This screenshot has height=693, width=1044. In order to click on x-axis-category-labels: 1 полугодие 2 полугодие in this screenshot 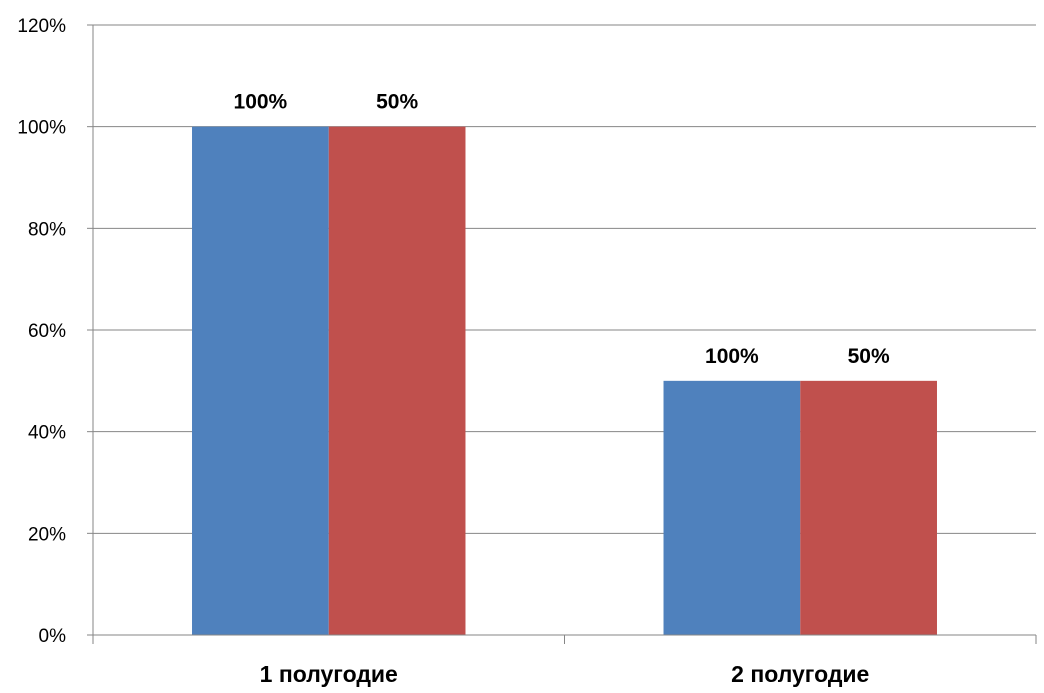, I will do `click(565, 674)`.